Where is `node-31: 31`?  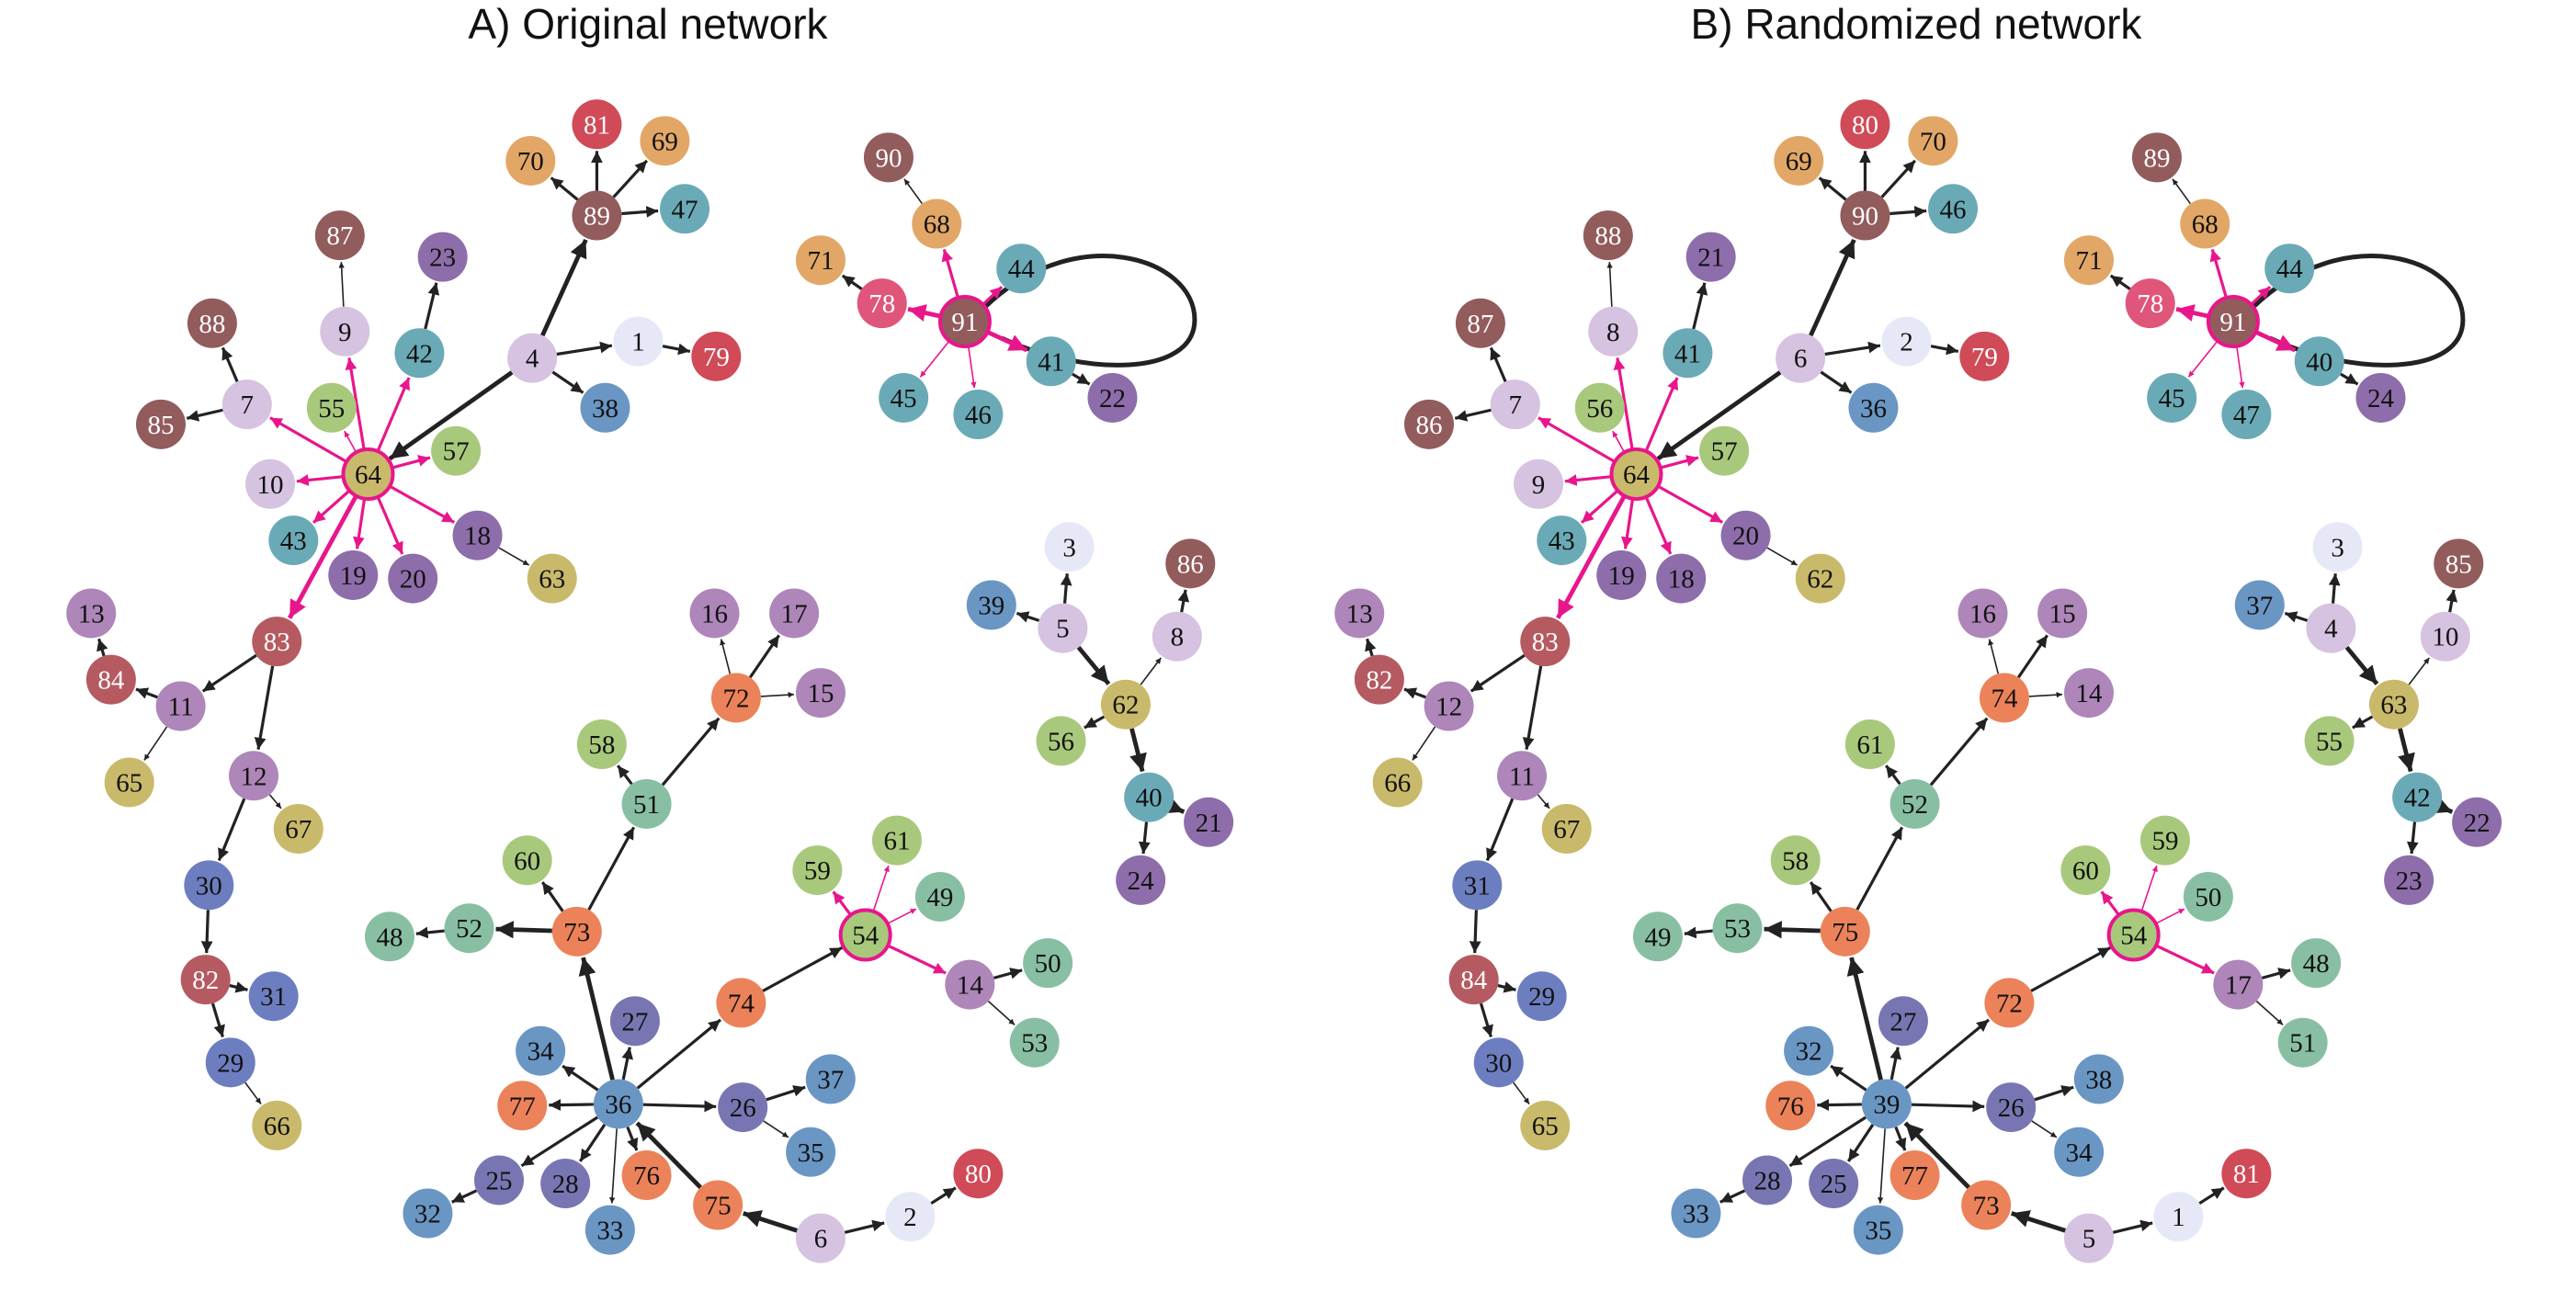 node-31: 31 is located at coordinates (273, 997).